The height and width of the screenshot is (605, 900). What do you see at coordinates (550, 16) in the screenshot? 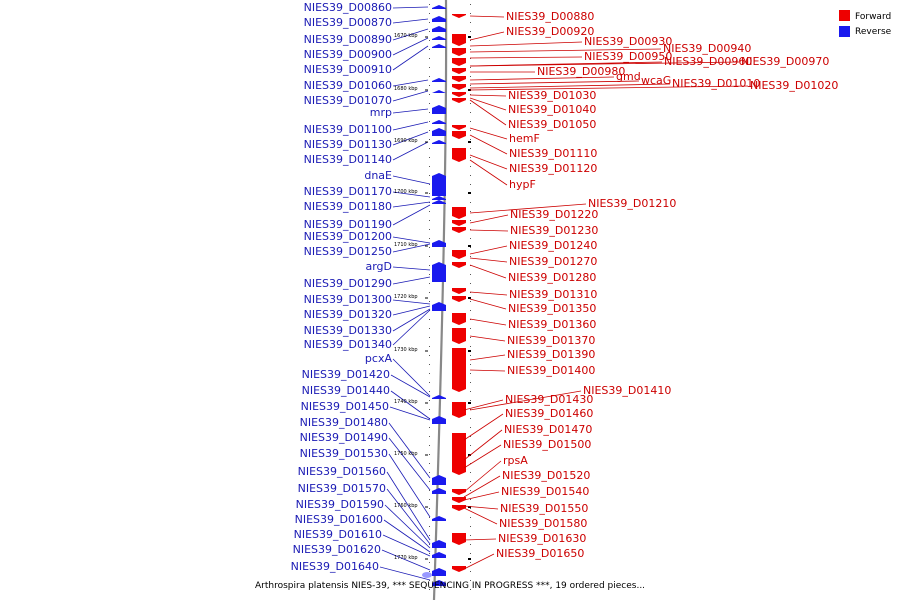
I see `forward-gene-label: NIES39_D00880` at bounding box center [550, 16].